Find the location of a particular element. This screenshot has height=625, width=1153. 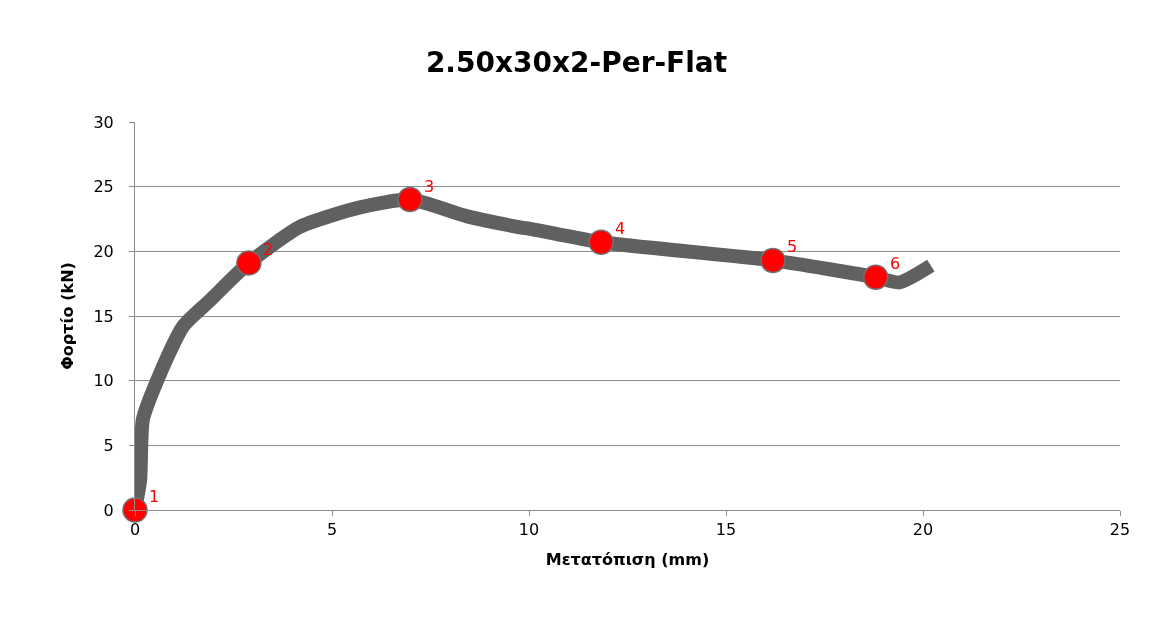

x-tick-label: 15 is located at coordinates (726, 530).